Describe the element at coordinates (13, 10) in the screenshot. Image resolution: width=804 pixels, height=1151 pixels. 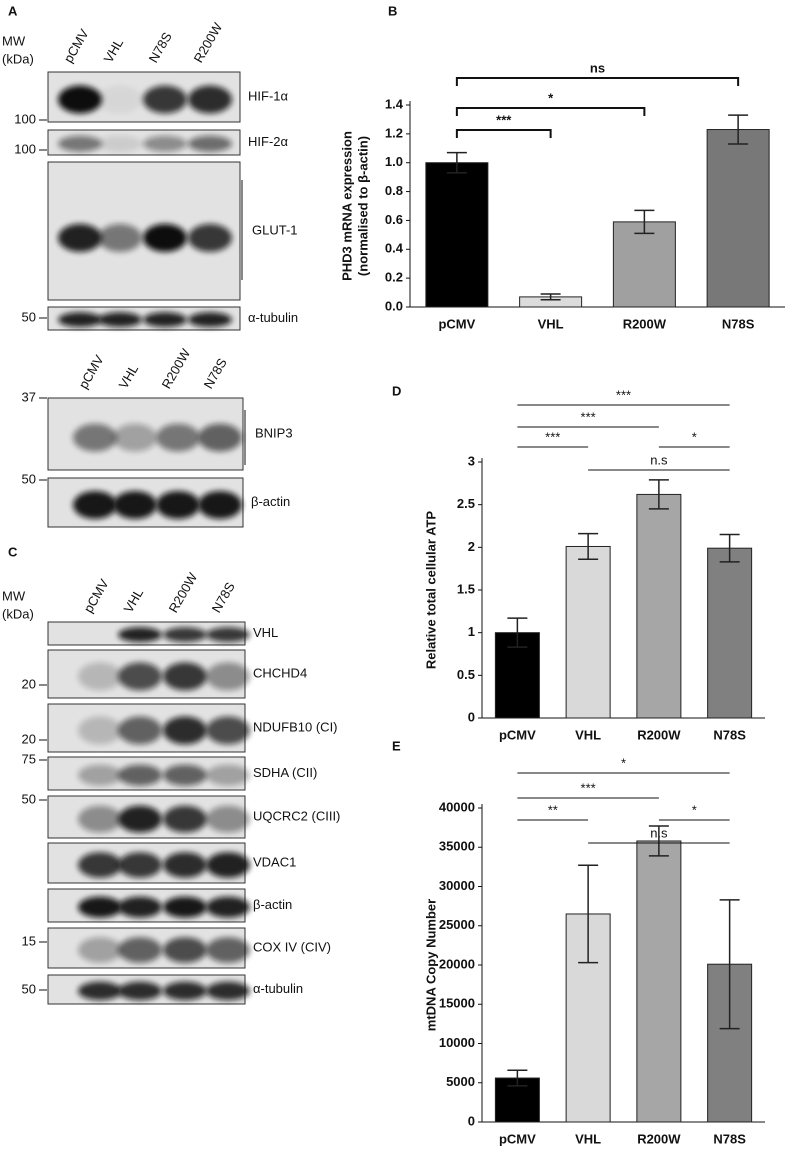
I see `panel-label: A` at that location.